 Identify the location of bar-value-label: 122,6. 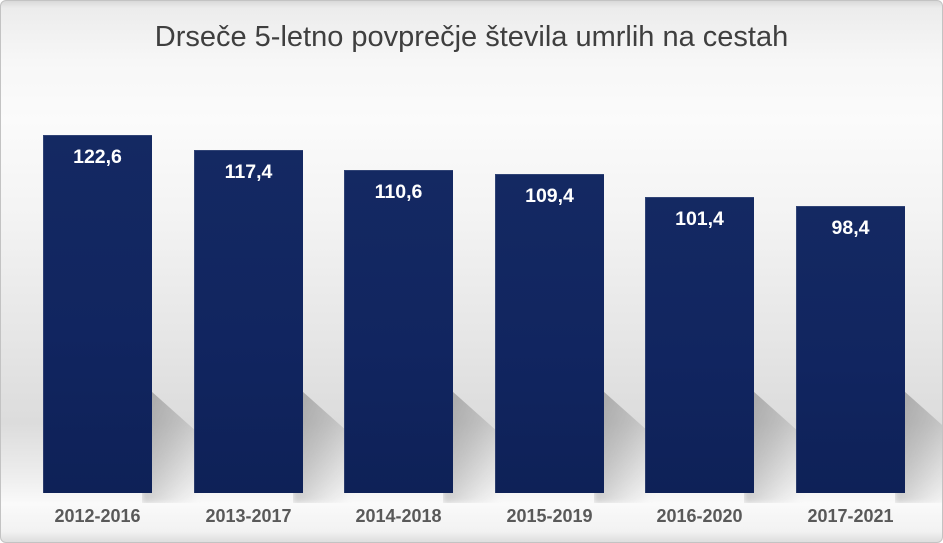
(97, 157).